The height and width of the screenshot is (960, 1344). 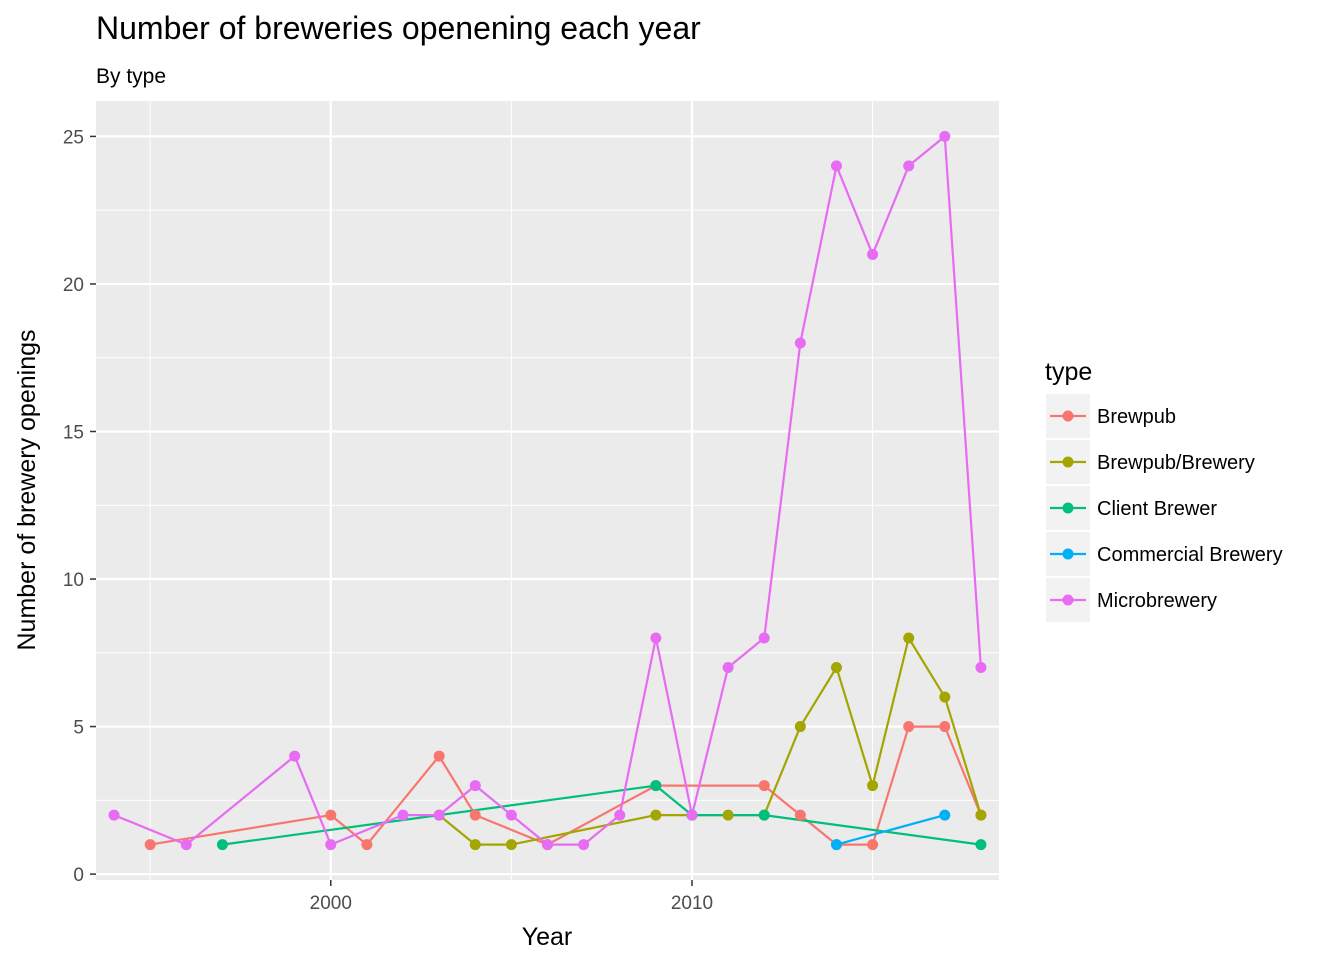 I want to click on y-tick-label: 10, so click(x=73, y=580).